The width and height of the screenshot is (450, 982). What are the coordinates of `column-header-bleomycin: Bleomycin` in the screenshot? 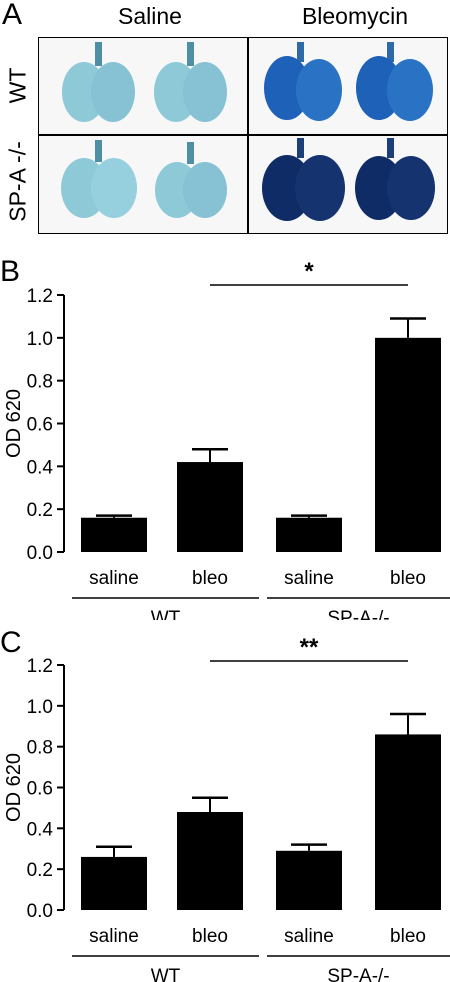 It's located at (355, 16).